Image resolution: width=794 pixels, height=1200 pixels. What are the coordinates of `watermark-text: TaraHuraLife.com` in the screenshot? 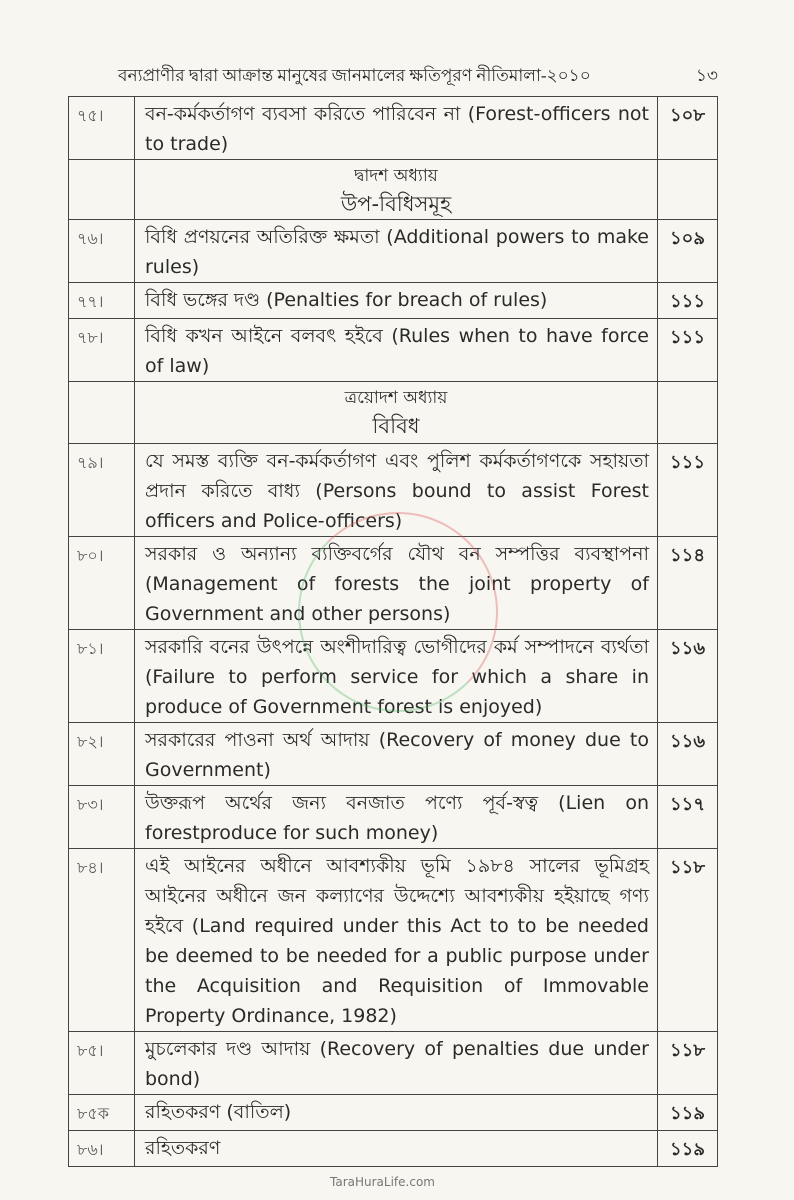 It's located at (382, 1182).